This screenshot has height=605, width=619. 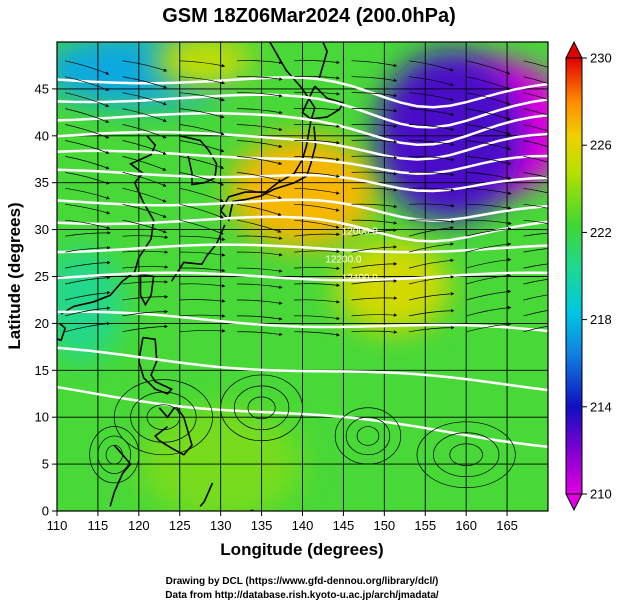 I want to click on y-tick-label: 30, so click(x=42, y=229).